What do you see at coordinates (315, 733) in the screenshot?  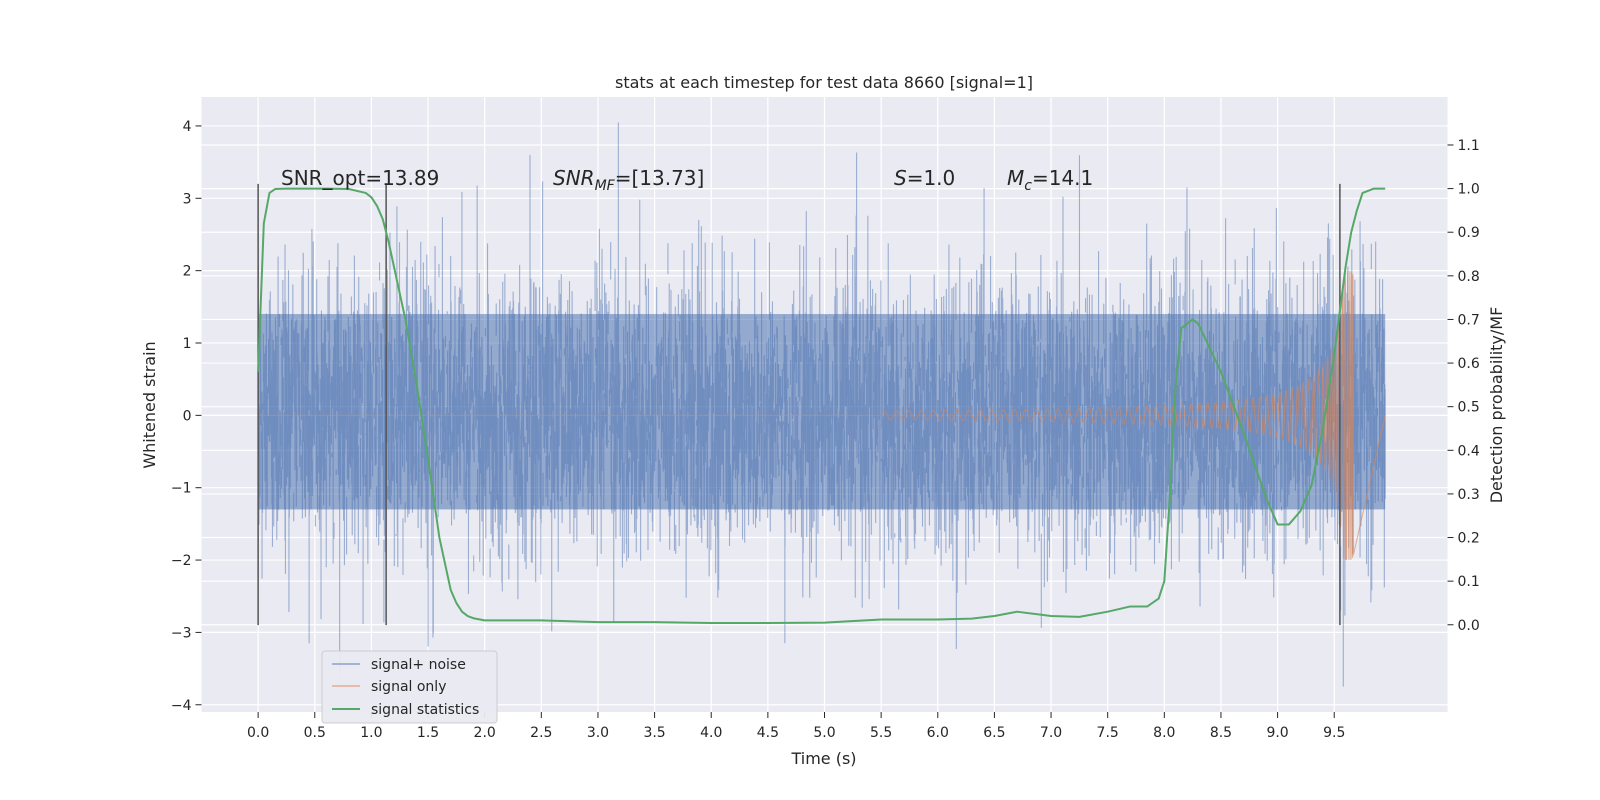 I see `x-tick-label: 0.5` at bounding box center [315, 733].